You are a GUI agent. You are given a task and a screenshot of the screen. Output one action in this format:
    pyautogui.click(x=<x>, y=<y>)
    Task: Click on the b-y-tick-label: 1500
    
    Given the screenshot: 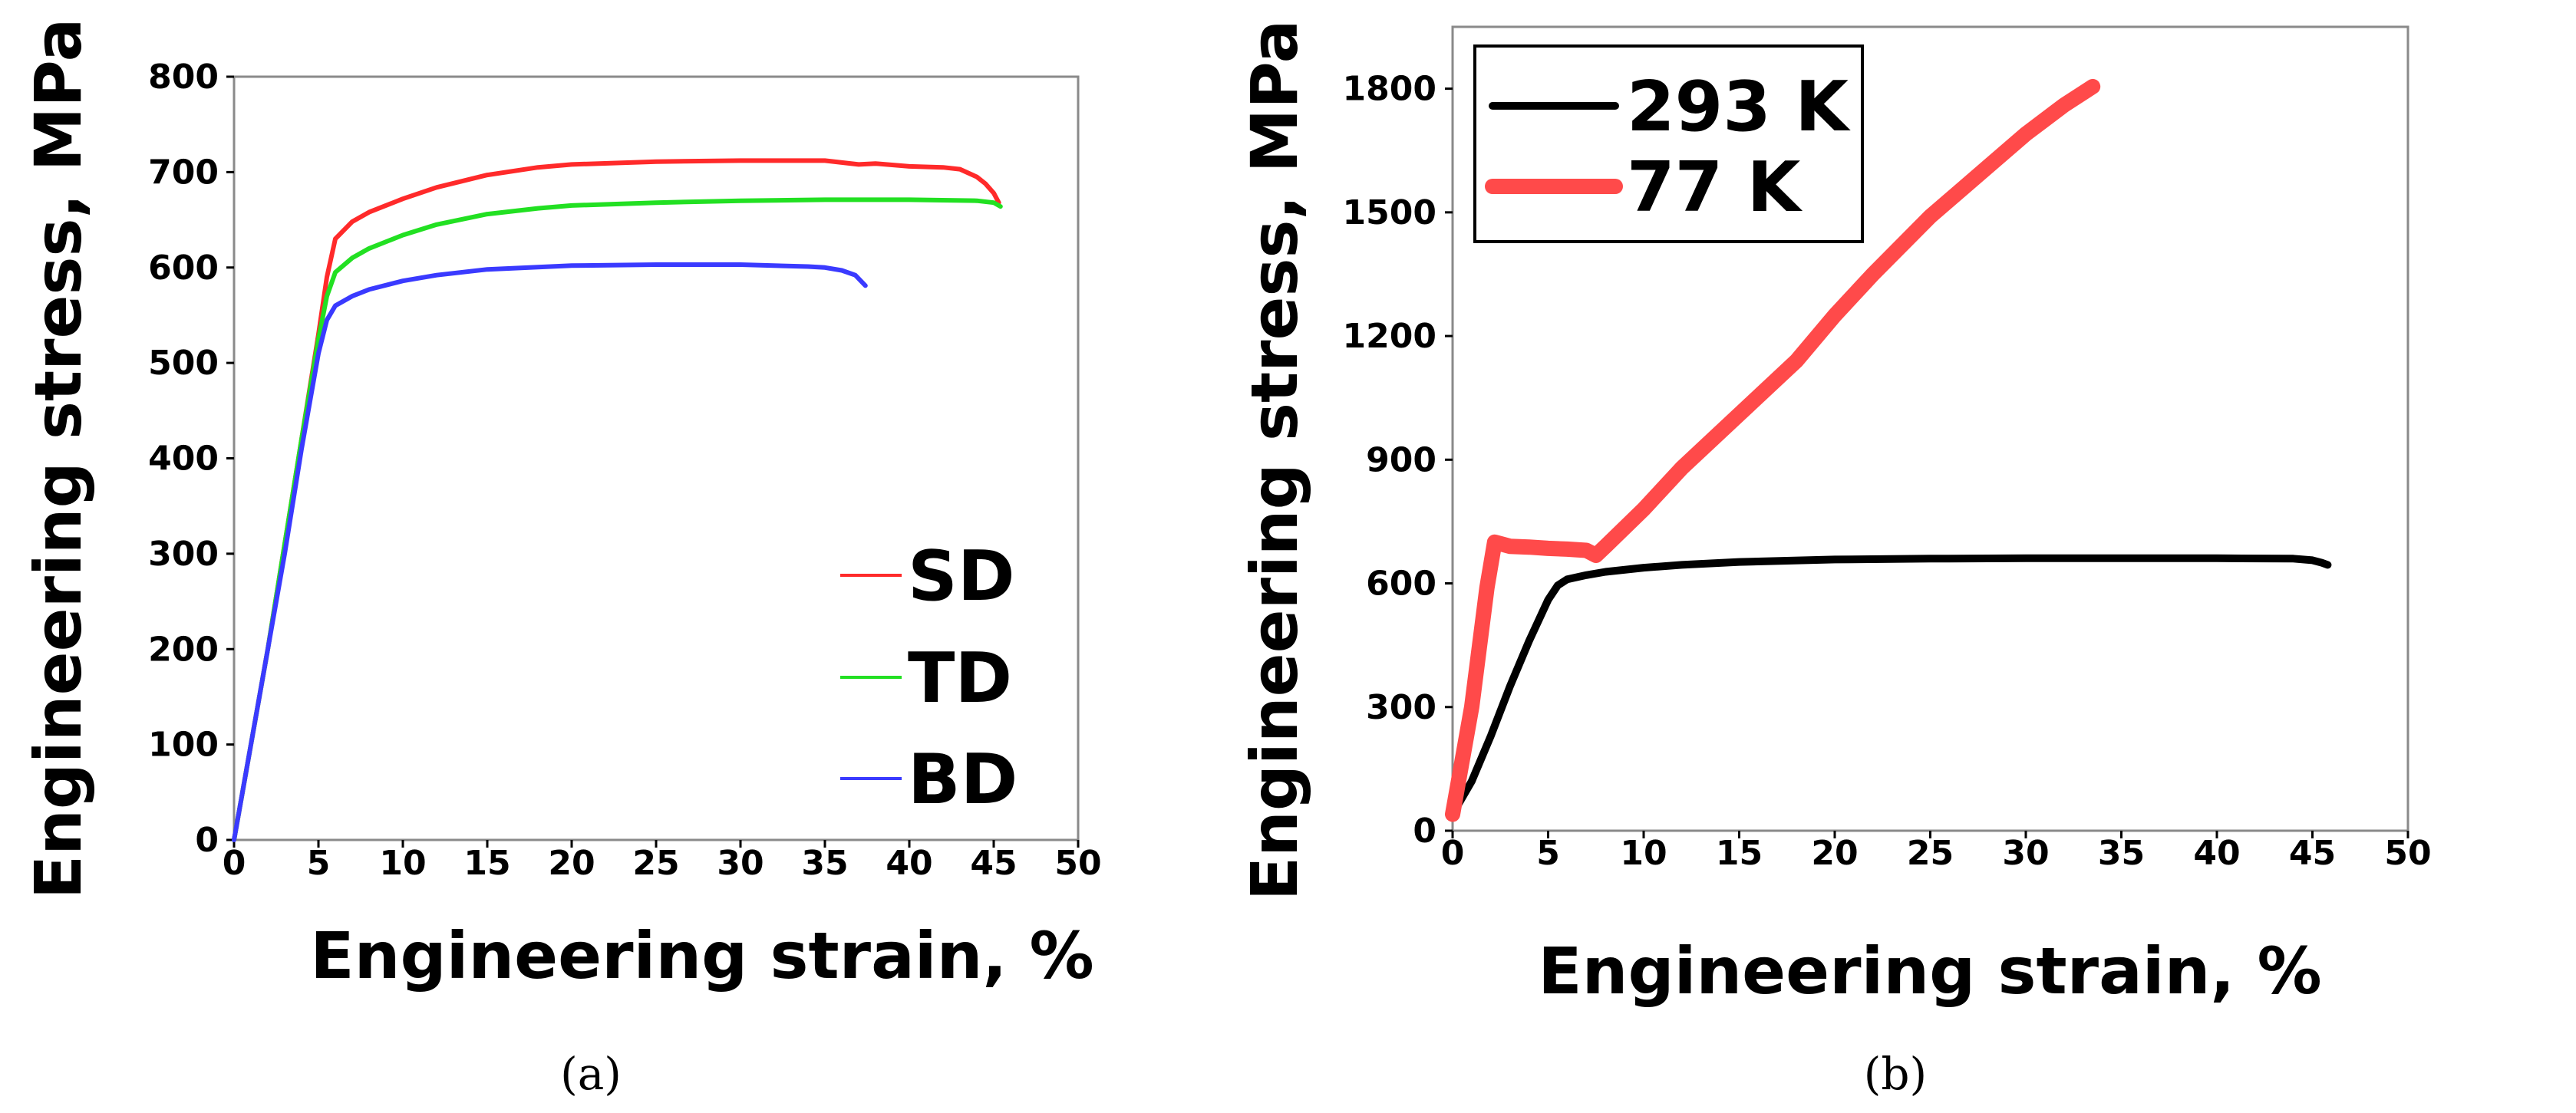 What is the action you would take?
    pyautogui.click(x=1389, y=212)
    